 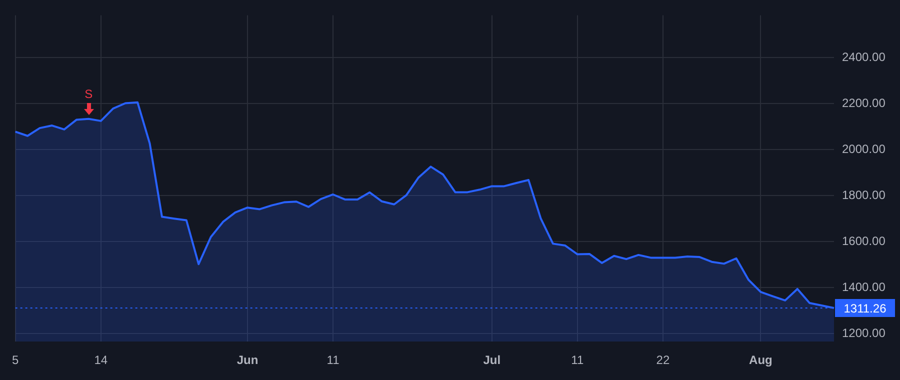 What do you see at coordinates (492, 360) in the screenshot?
I see `x-tick-label: Jul` at bounding box center [492, 360].